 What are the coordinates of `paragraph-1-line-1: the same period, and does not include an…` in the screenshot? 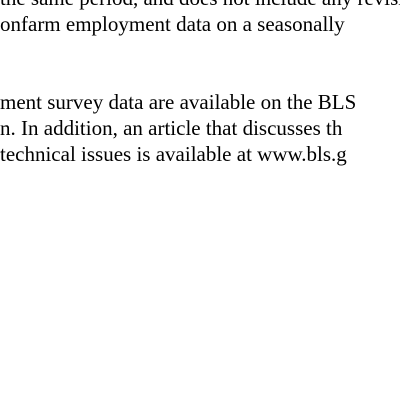 It's located at (200, 5).